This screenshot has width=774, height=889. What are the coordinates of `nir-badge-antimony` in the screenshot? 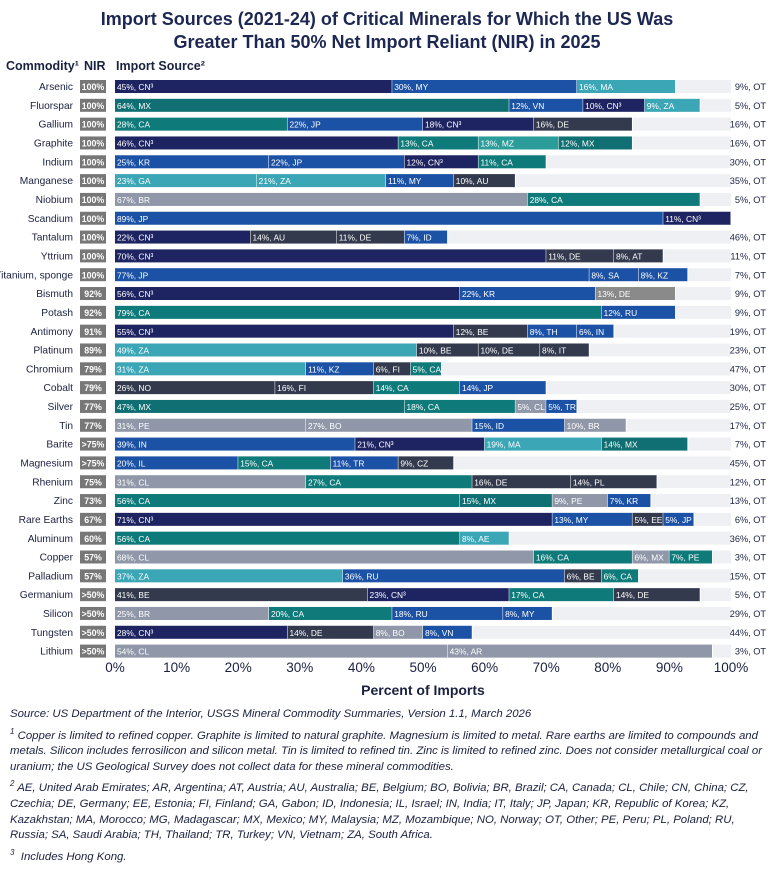 It's located at (93, 331).